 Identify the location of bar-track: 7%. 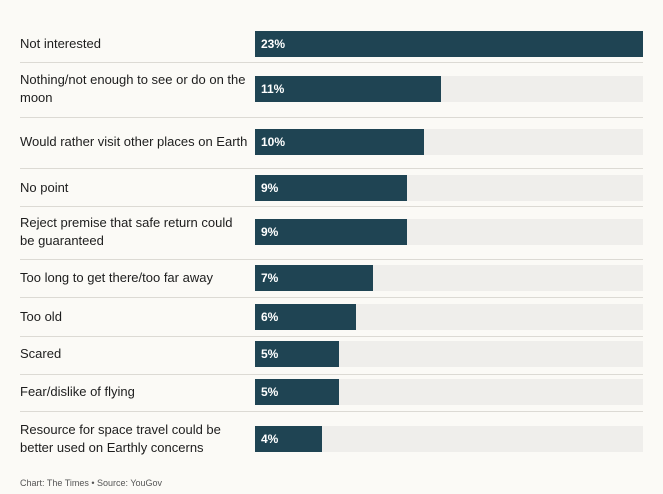
(449, 278).